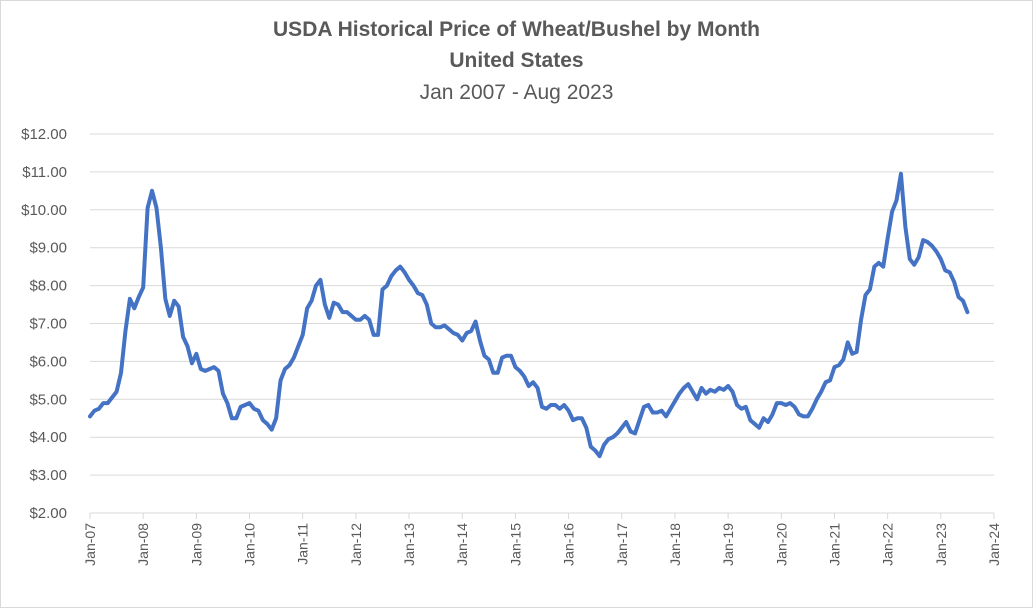  I want to click on x-axis, so click(542, 515).